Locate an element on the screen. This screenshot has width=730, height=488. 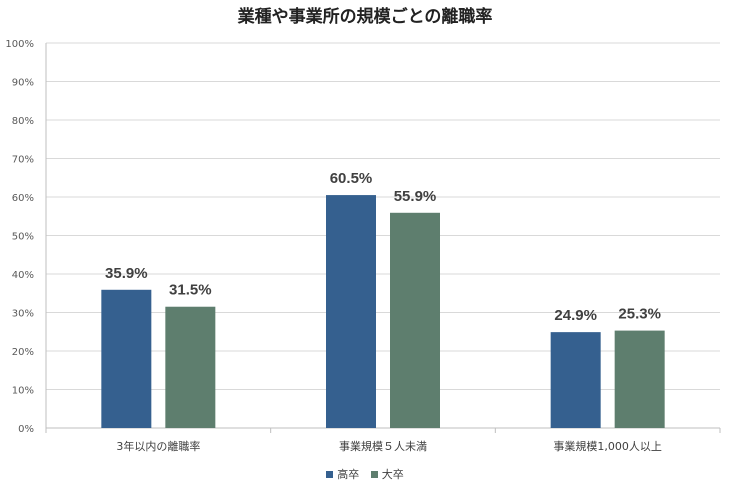
legend-label-koso: 高卒 is located at coordinates (348, 474).